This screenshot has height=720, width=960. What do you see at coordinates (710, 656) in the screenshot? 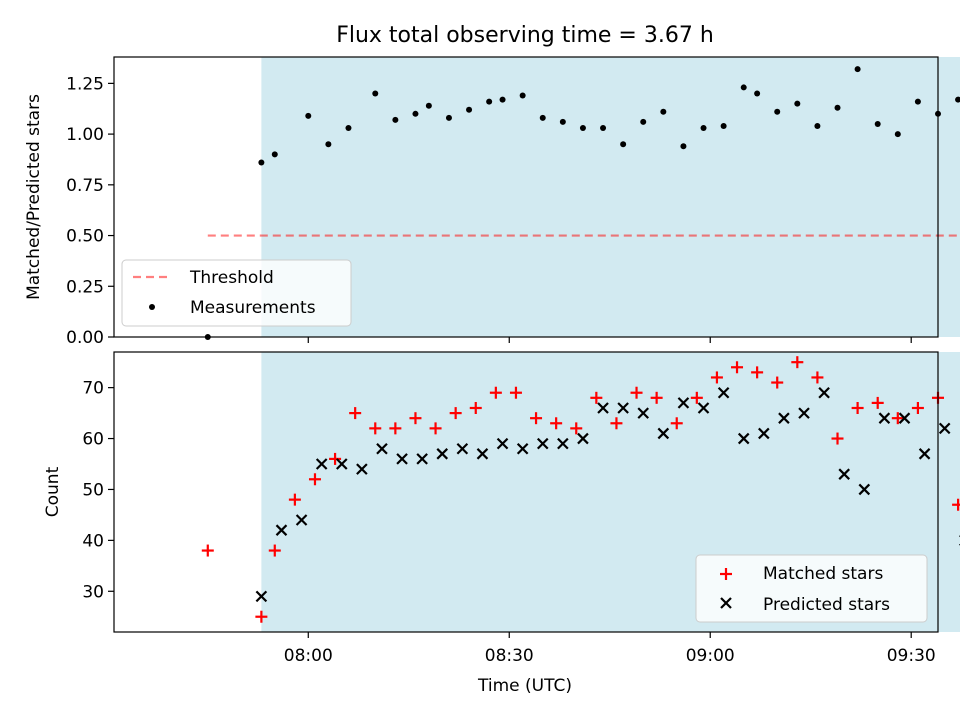
I see `x-tick-label: 09:00` at bounding box center [710, 656].